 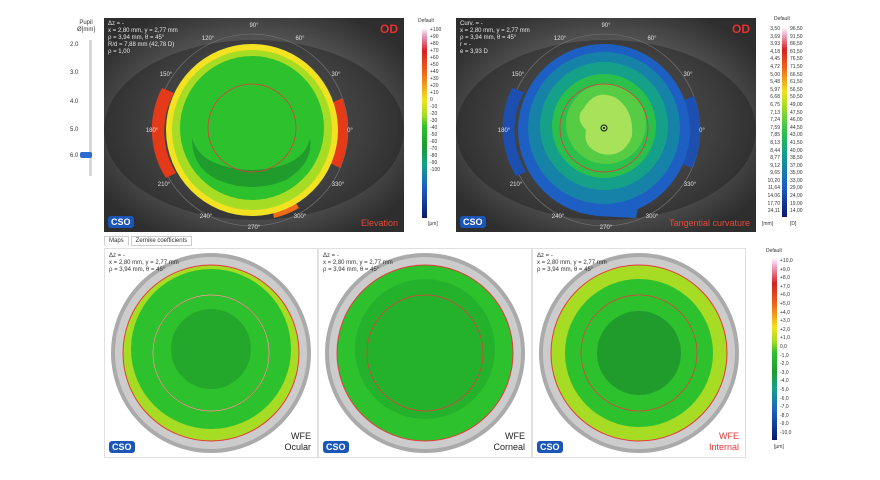 I want to click on scale-tick: 6,68, so click(x=775, y=97).